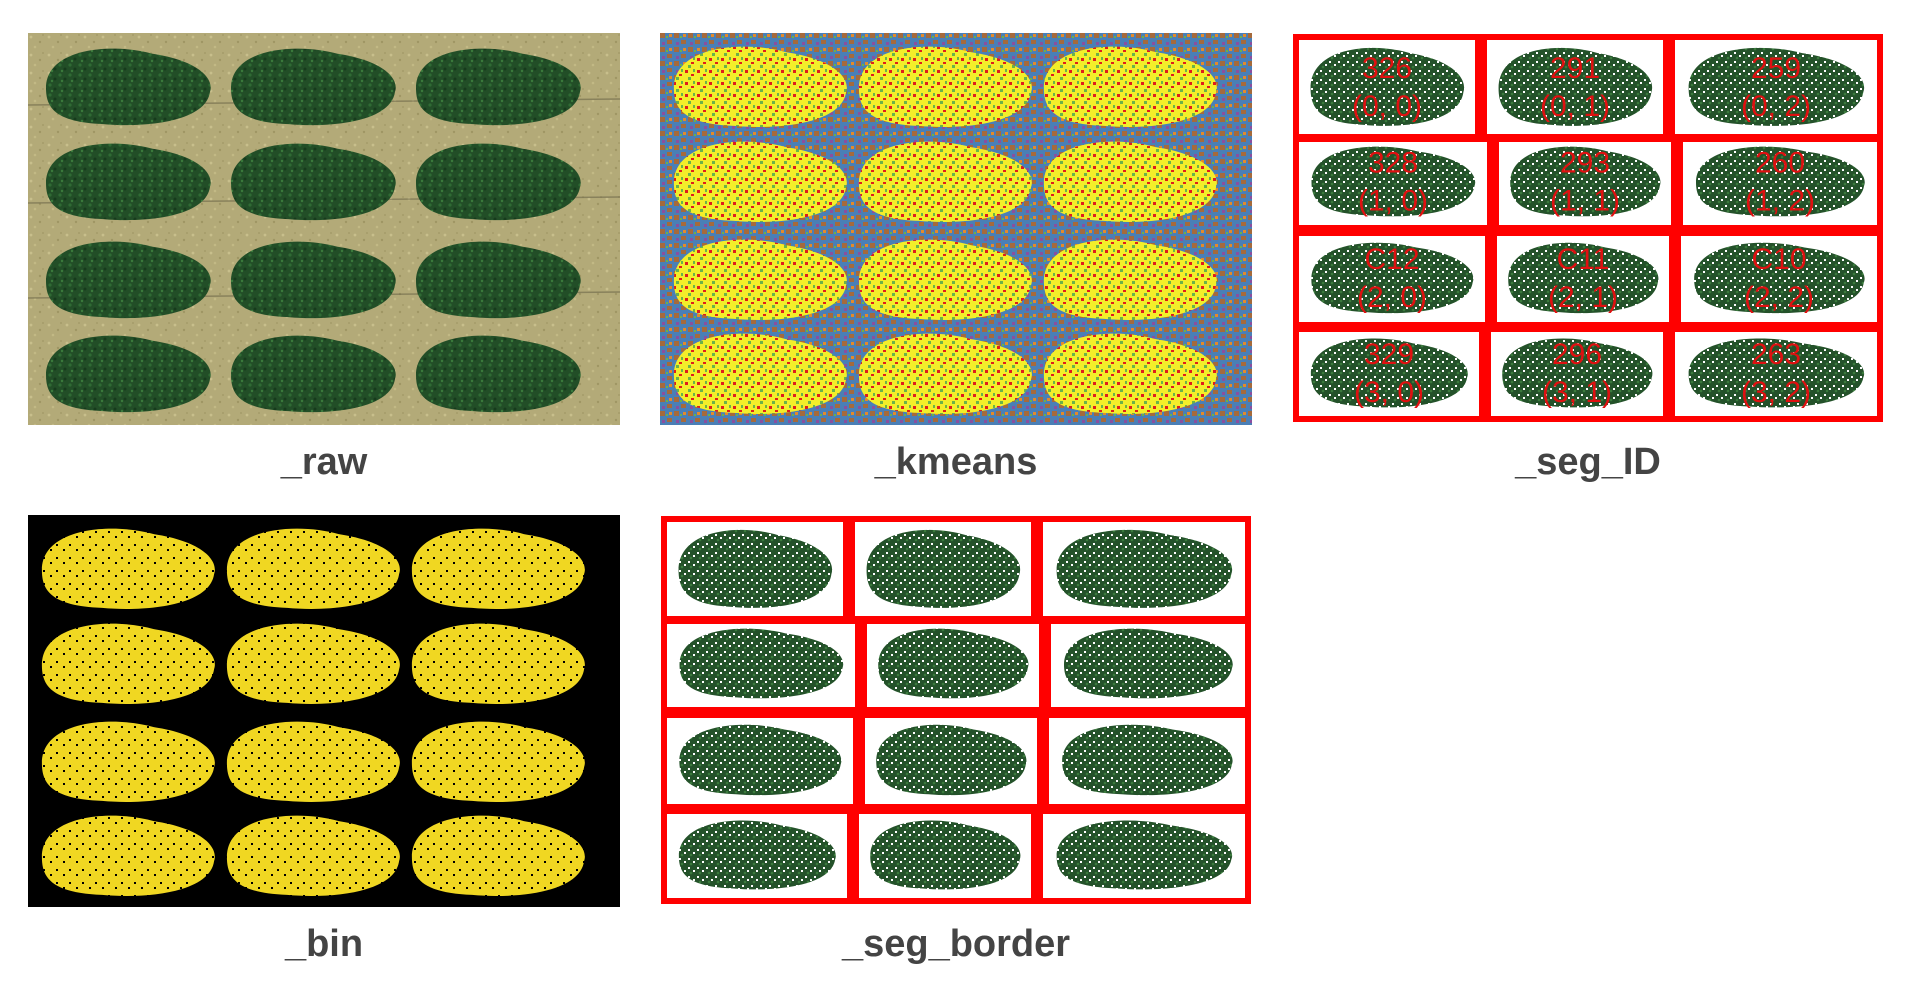 The width and height of the screenshot is (1906, 984). What do you see at coordinates (1780, 163) in the screenshot?
I see `seg-id-label: 260` at bounding box center [1780, 163].